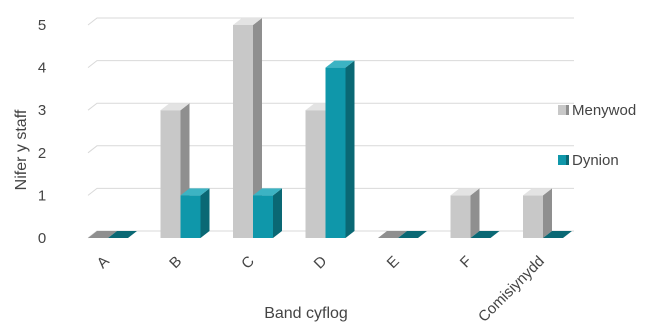 The image size is (657, 327). I want to click on legend-label: Dynion, so click(595, 160).